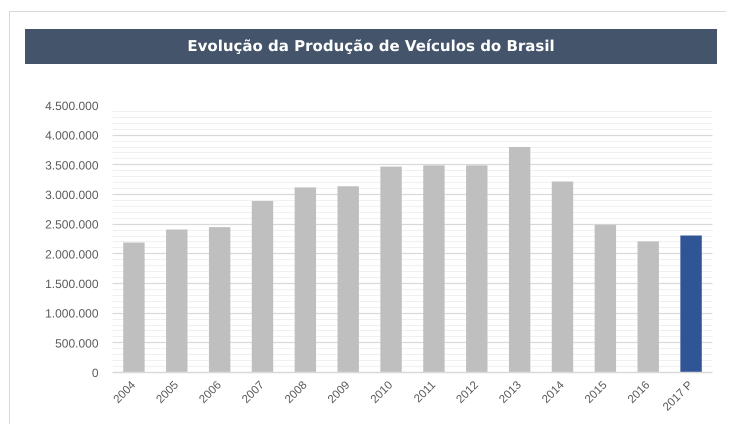  What do you see at coordinates (371, 46) in the screenshot?
I see `chart-title: Evolução da Produção de Veículos do Brasil` at bounding box center [371, 46].